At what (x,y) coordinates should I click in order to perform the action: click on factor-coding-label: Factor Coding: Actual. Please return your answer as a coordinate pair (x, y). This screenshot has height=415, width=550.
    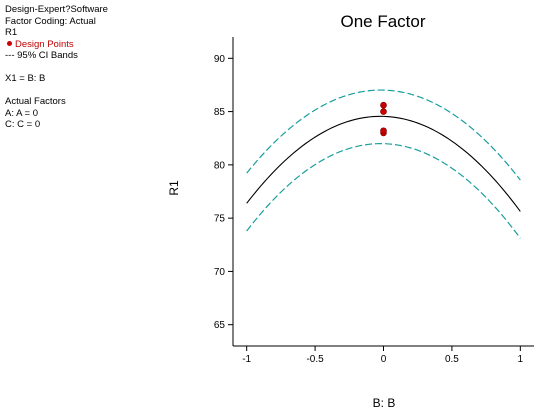
    Looking at the image, I should click on (50, 21).